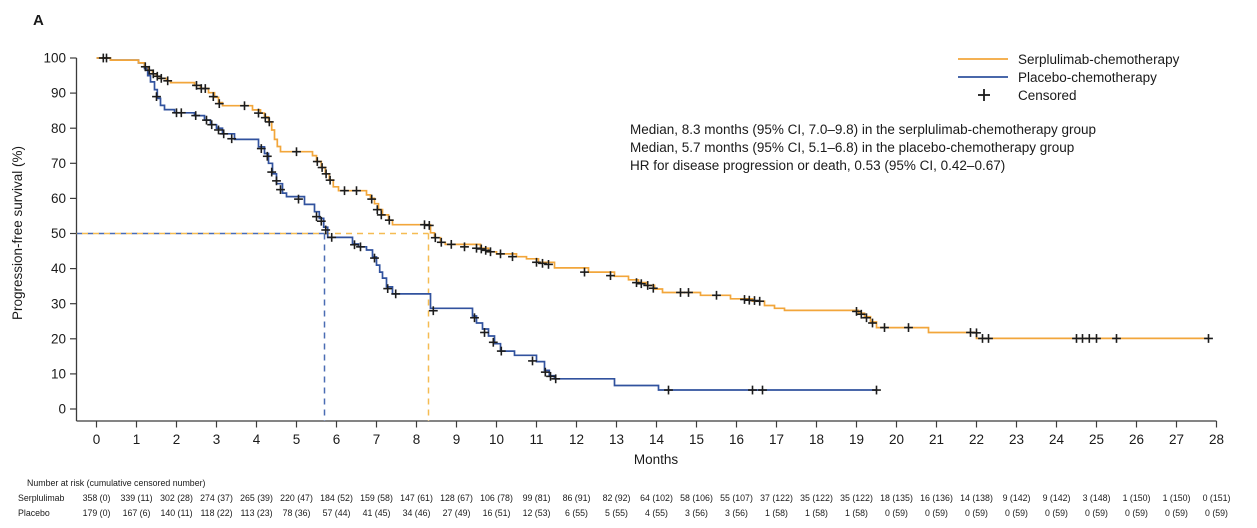 This screenshot has width=1257, height=528. Describe the element at coordinates (417, 513) in the screenshot. I see `risk-value: 34 (46)` at that location.